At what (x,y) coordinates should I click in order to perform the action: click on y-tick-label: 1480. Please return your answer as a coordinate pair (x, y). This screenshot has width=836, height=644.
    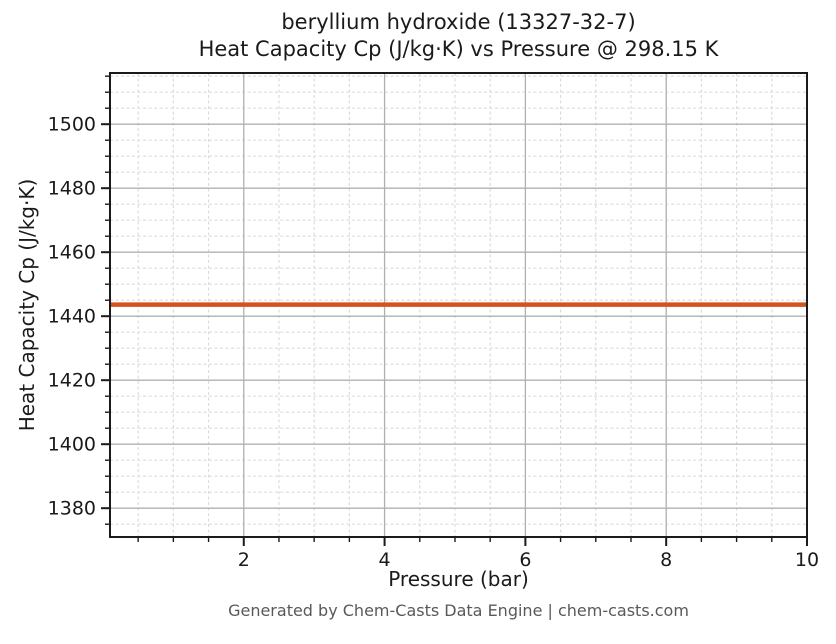
    Looking at the image, I should click on (72, 189).